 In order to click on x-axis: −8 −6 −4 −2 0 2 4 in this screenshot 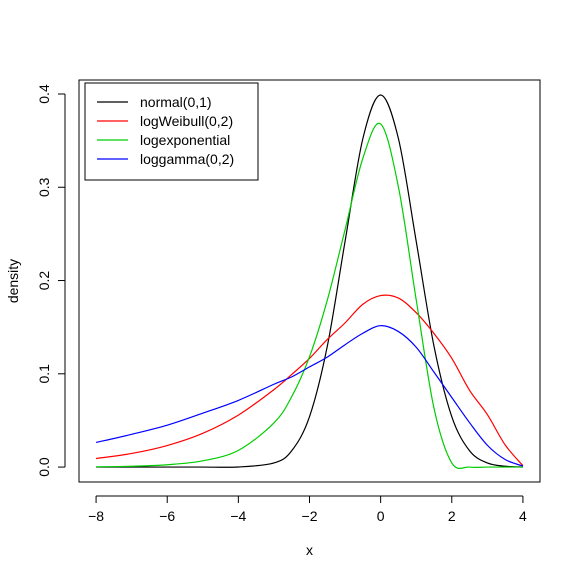, I will do `click(307, 509)`.